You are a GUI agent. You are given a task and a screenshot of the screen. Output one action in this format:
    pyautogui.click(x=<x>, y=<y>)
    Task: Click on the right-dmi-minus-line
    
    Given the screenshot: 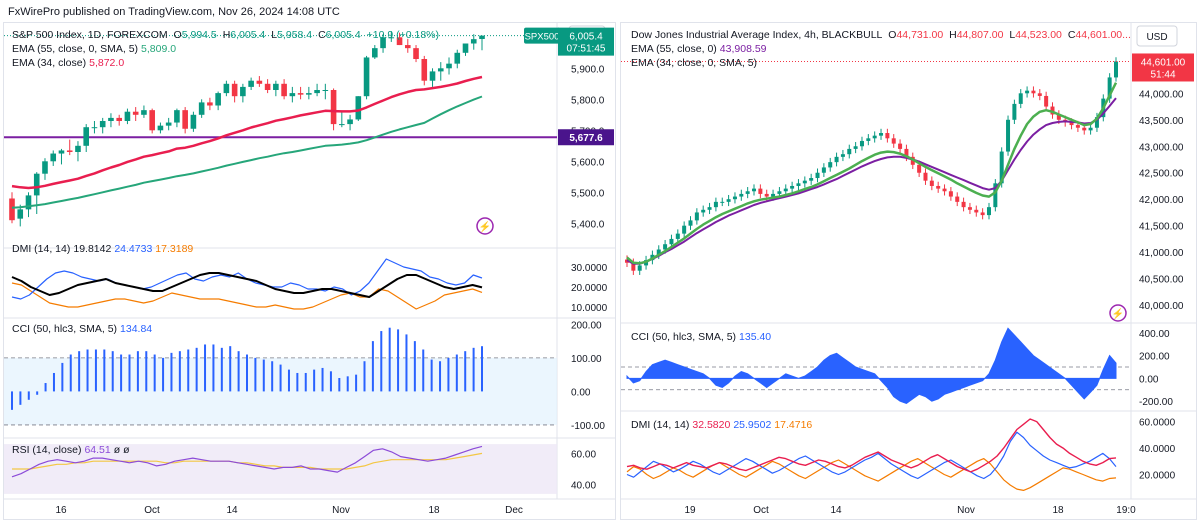 What is the action you would take?
    pyautogui.click(x=871, y=474)
    